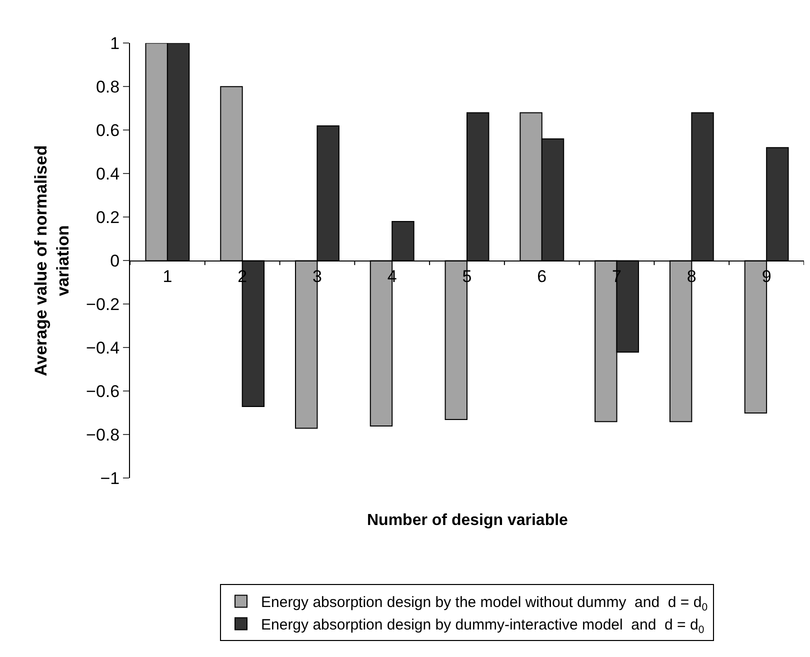 The width and height of the screenshot is (810, 657). I want to click on x-tick-label: 9, so click(767, 276).